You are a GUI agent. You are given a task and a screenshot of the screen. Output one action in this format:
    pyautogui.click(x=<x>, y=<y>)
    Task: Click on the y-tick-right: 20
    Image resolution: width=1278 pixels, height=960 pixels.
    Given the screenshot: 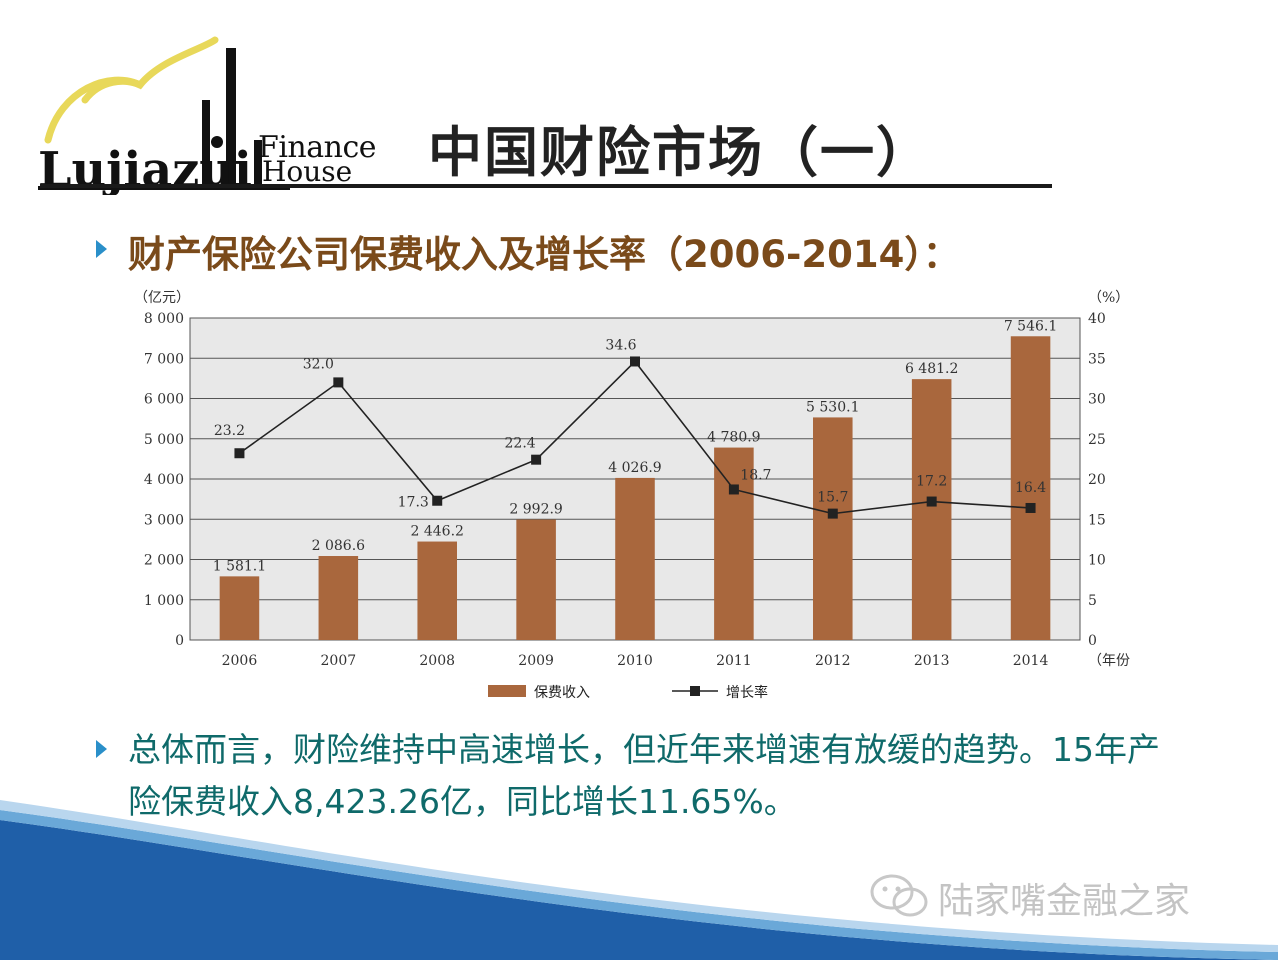 What is the action you would take?
    pyautogui.click(x=1097, y=480)
    